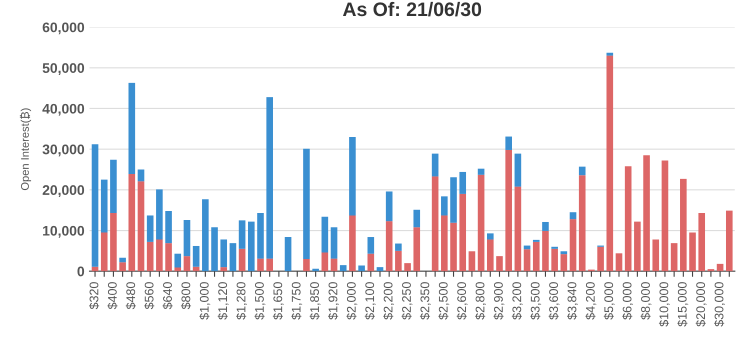 Image resolution: width=746 pixels, height=339 pixels. What do you see at coordinates (26, 149) in the screenshot?
I see `y-axis-title: Open Interest(₿)` at bounding box center [26, 149].